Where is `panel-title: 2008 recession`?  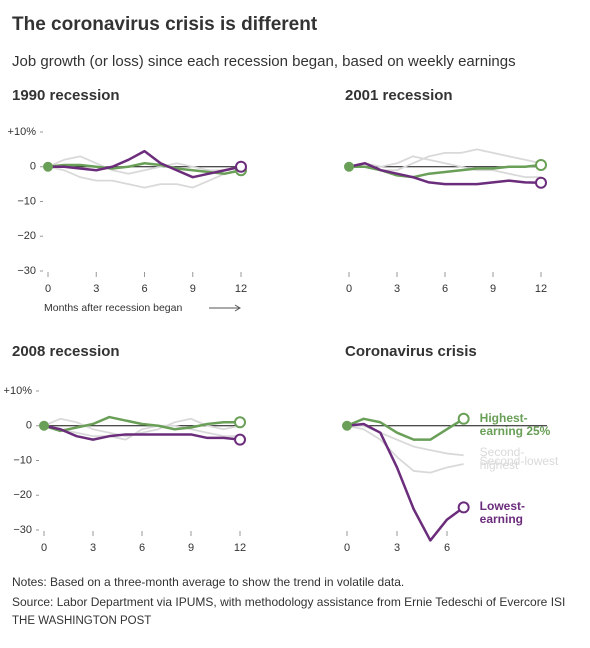 panel-title: 2008 recession is located at coordinates (66, 351).